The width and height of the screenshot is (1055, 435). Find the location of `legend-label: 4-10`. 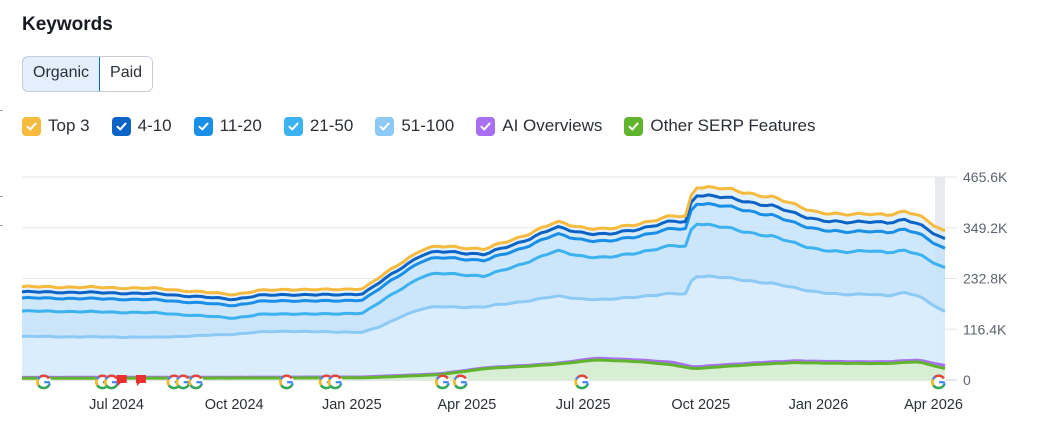

legend-label: 4-10 is located at coordinates (154, 125).